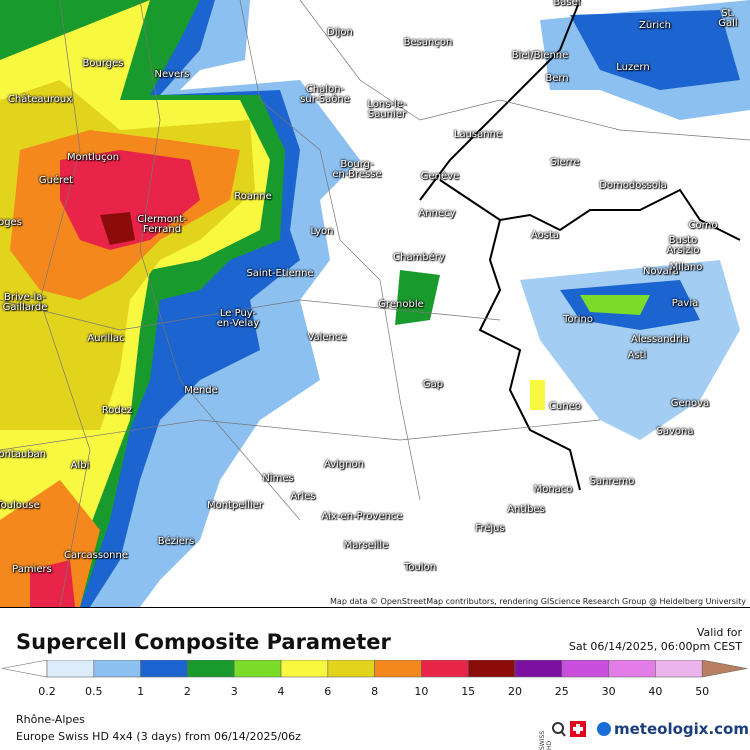 Image resolution: width=750 pixels, height=750 pixels. Describe the element at coordinates (675, 431) in the screenshot. I see `city-label: Savona` at that location.